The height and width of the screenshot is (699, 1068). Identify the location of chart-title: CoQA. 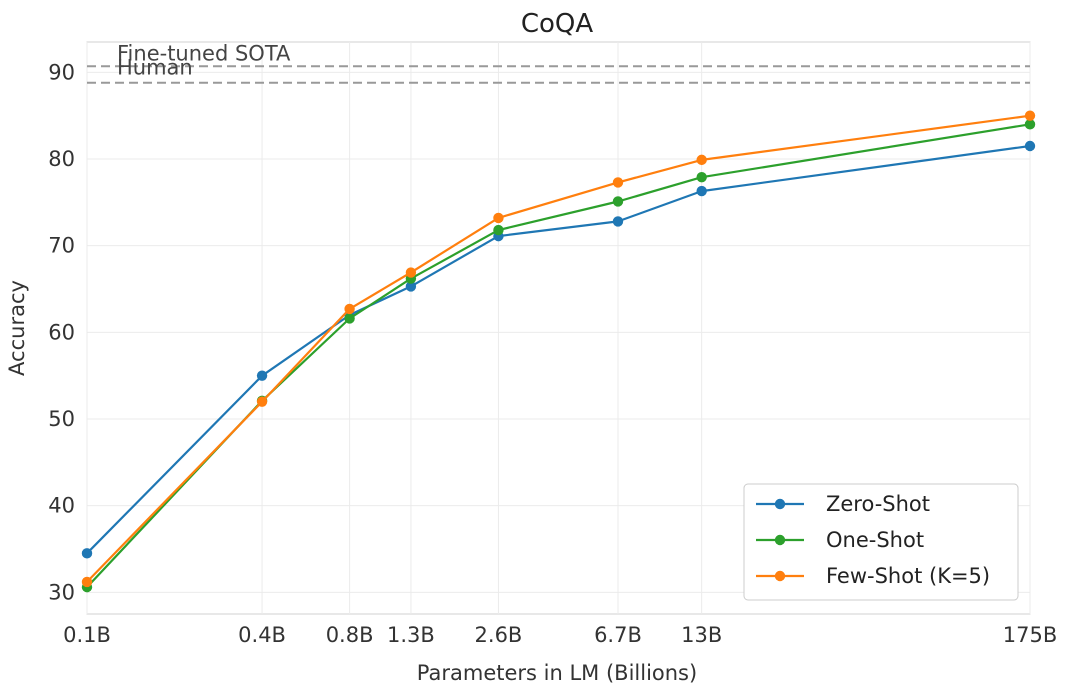
(557, 24).